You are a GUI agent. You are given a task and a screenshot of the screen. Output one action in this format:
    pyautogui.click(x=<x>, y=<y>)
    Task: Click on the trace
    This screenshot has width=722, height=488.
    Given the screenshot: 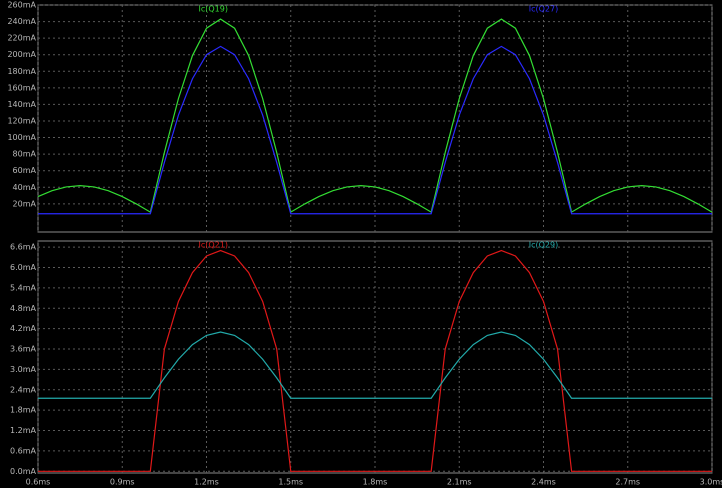 What is the action you would take?
    pyautogui.click(x=375, y=365)
    